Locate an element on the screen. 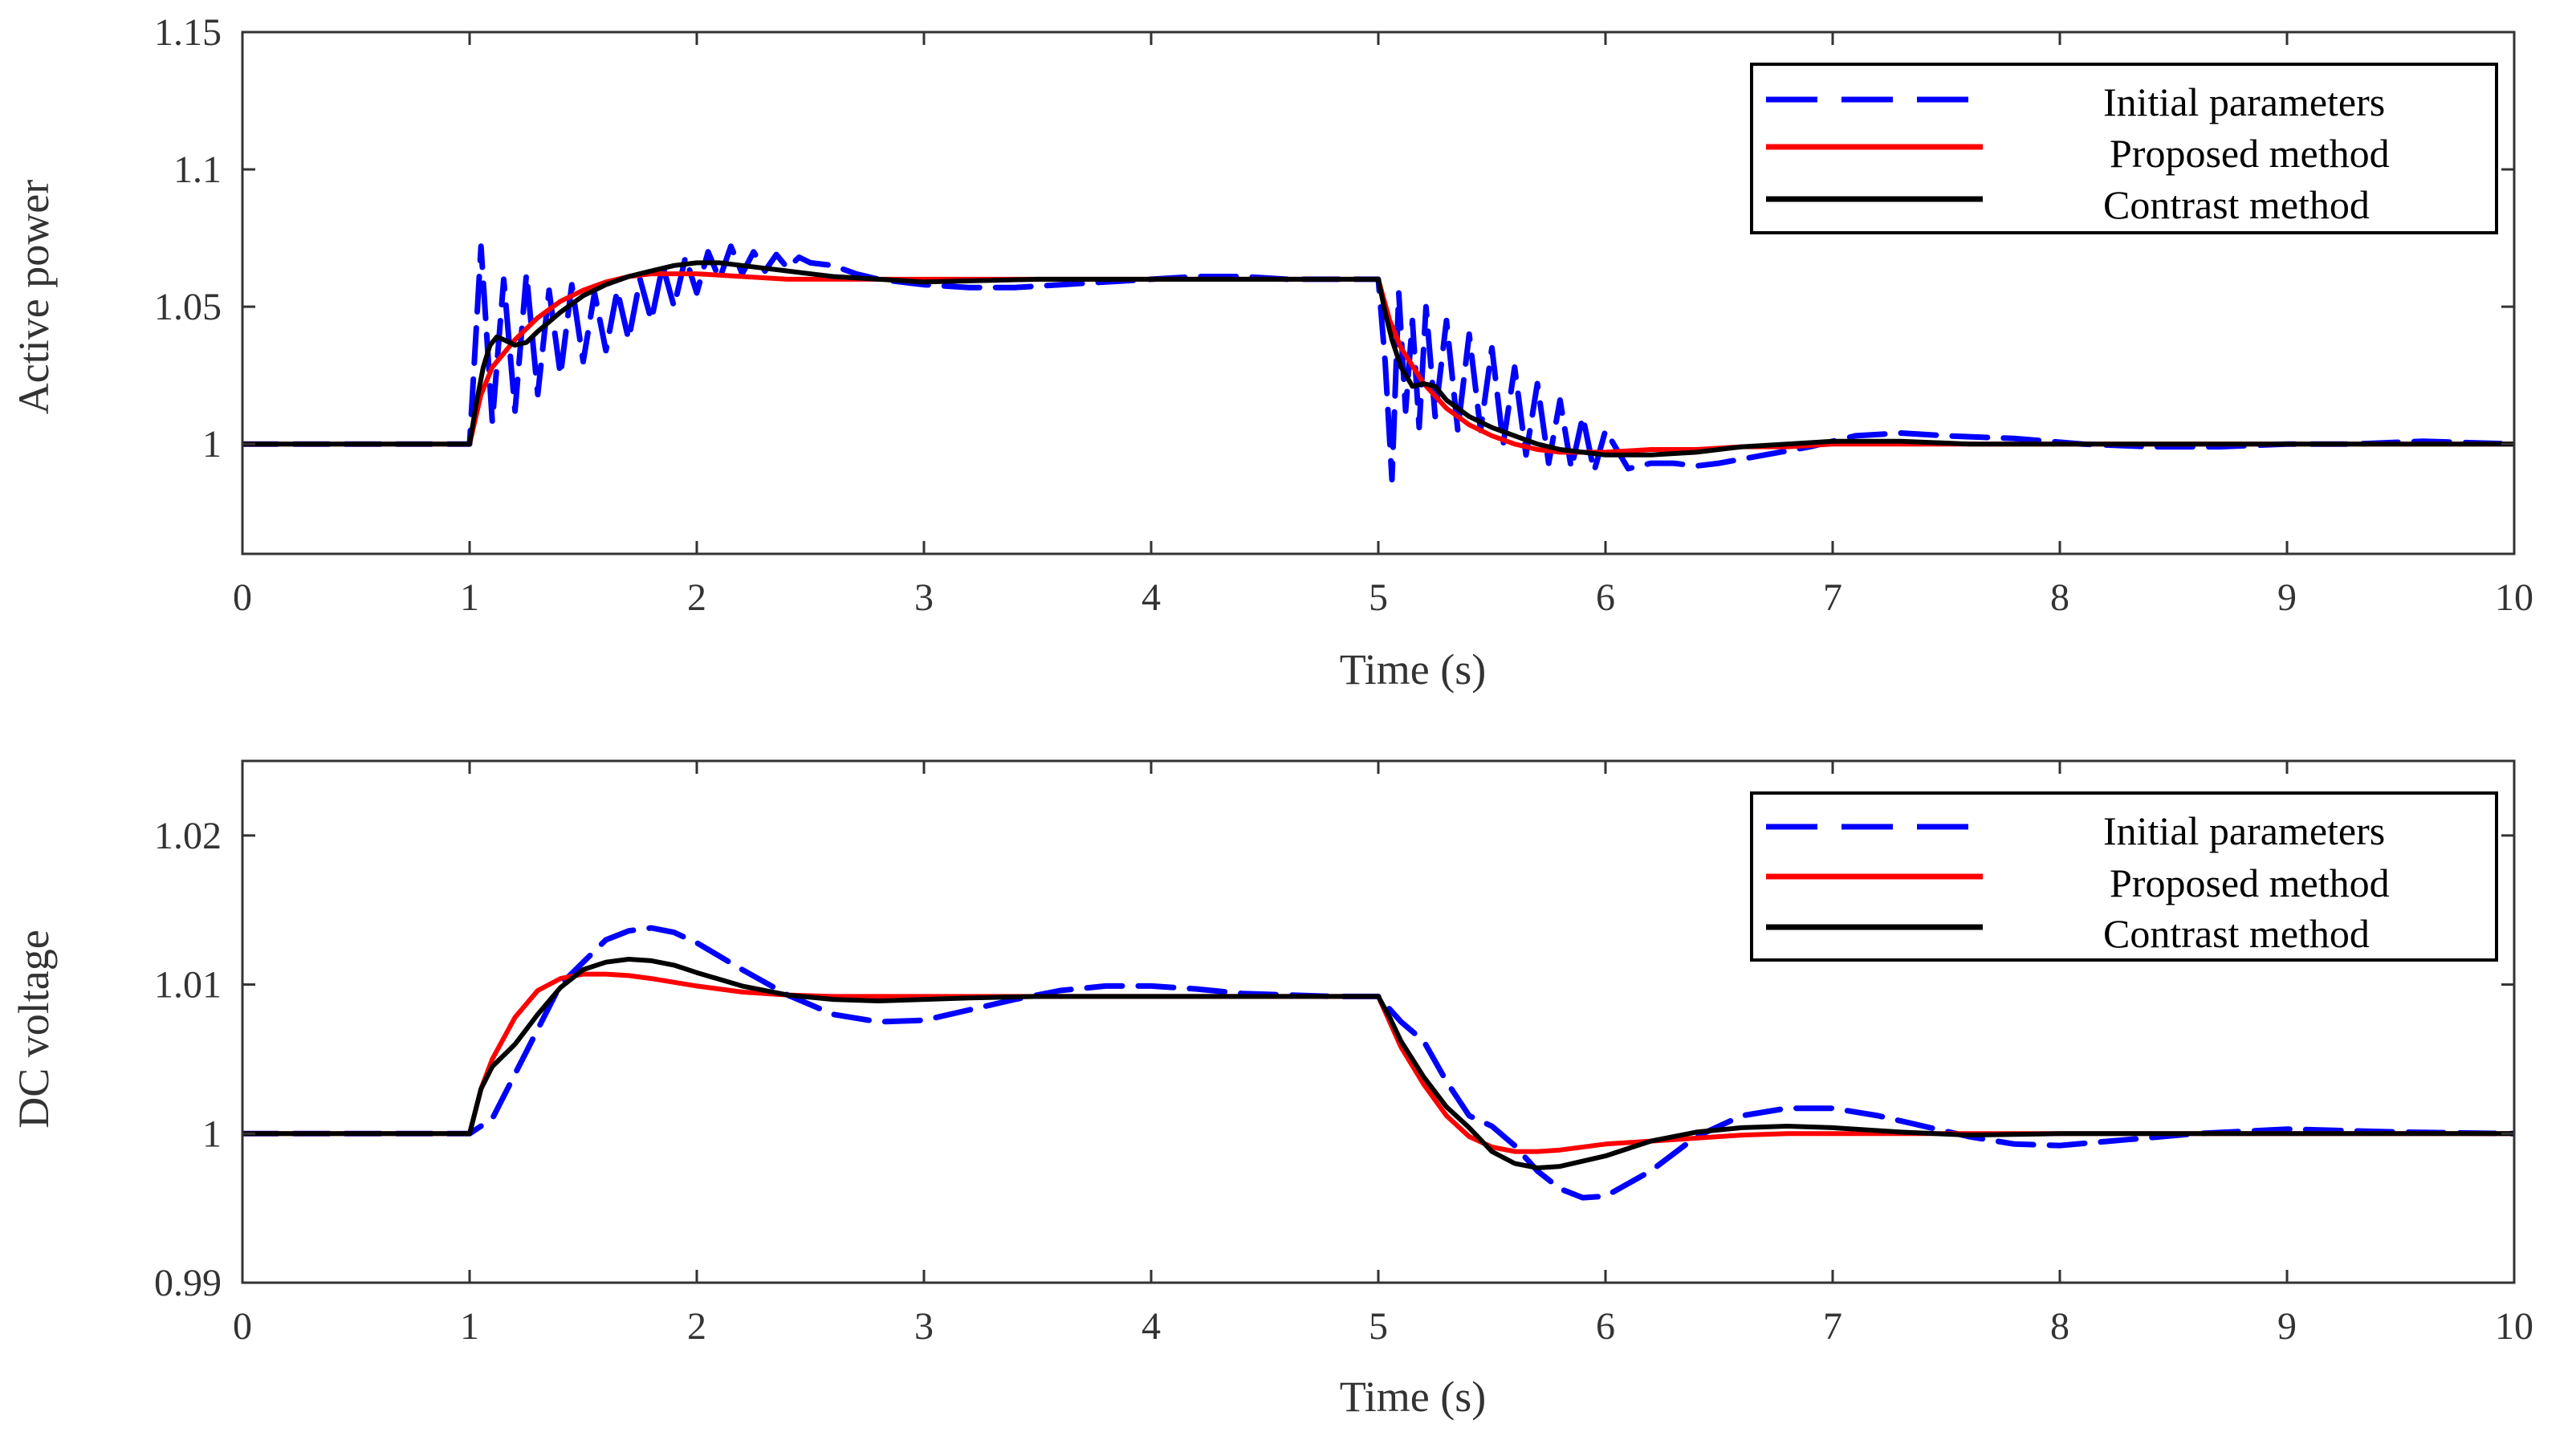 This screenshot has height=1436, width=2576. y-tick-label: 0.99 is located at coordinates (188, 1283).